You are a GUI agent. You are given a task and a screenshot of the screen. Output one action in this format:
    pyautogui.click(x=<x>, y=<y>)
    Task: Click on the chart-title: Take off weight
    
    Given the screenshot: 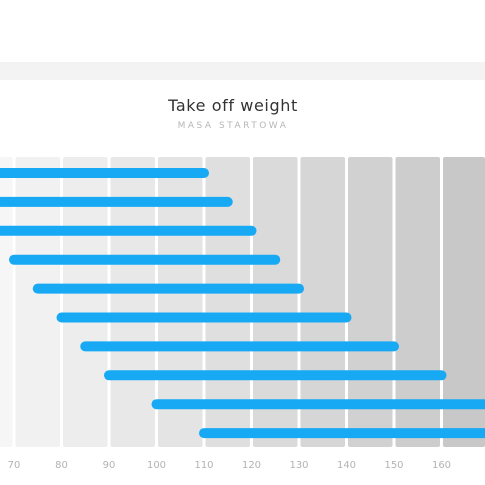 What is the action you would take?
    pyautogui.click(x=233, y=105)
    